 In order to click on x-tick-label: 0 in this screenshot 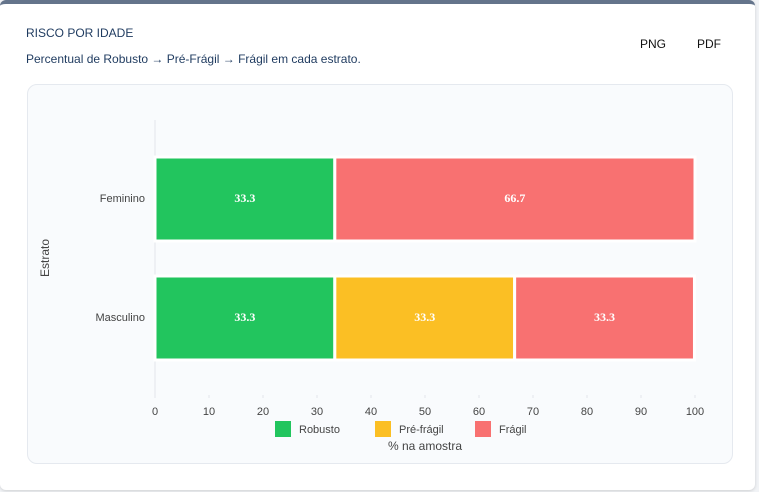, I will do `click(155, 412)`.